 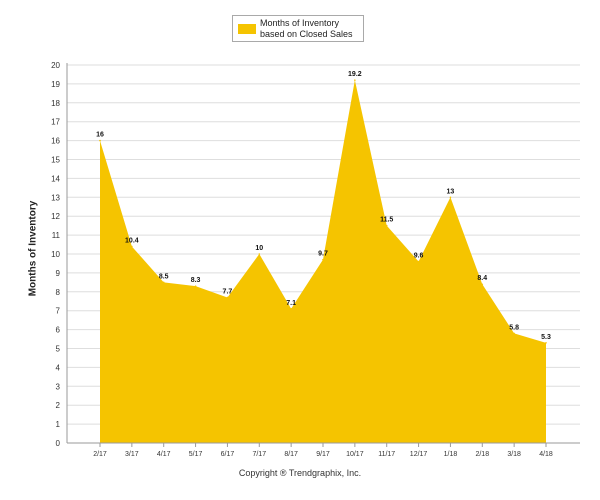 What do you see at coordinates (55, 197) in the screenshot?
I see `y-tick-label: 13` at bounding box center [55, 197].